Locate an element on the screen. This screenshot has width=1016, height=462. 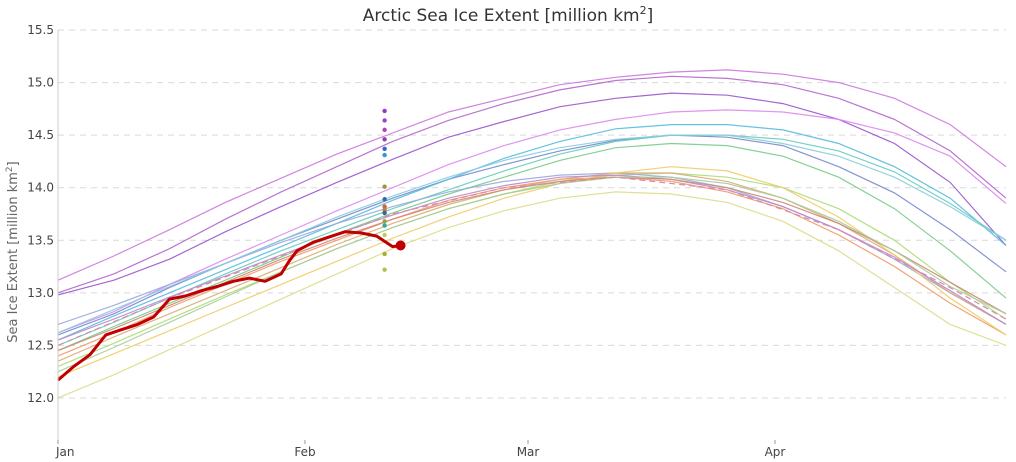
y-tick-label: 13.0 is located at coordinates (40, 293).